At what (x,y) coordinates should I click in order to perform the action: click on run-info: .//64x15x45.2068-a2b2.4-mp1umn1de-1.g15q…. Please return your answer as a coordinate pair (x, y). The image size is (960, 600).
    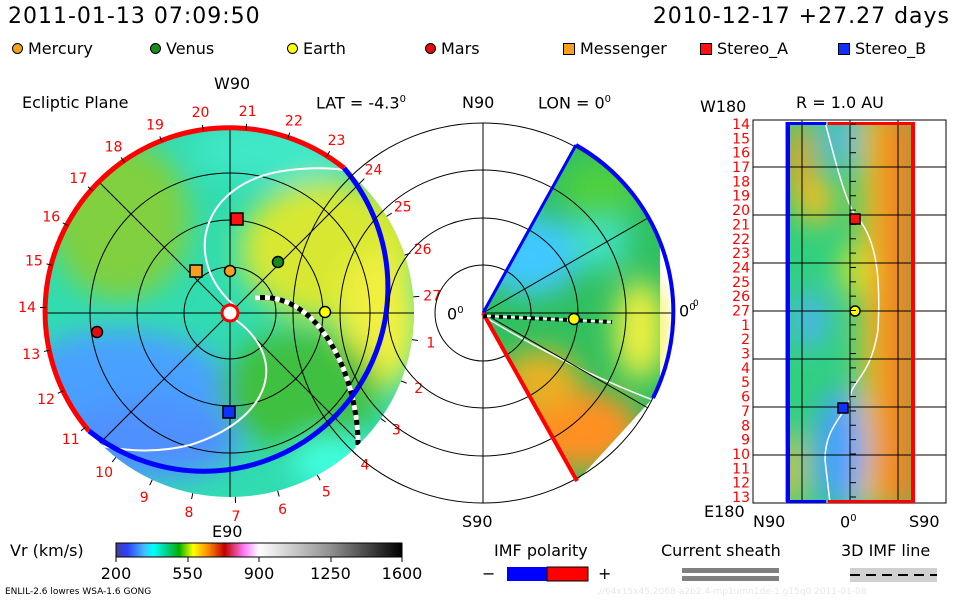
    Looking at the image, I should click on (731, 592).